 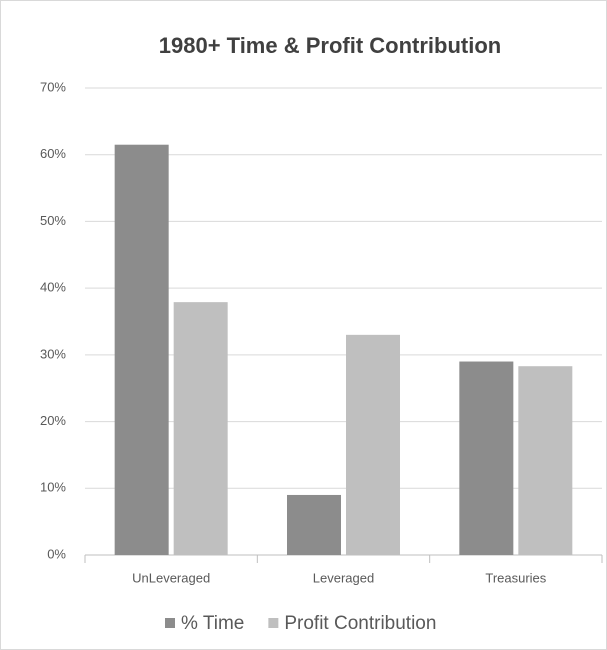 I want to click on y-tick-label: 60%, so click(x=53, y=153).